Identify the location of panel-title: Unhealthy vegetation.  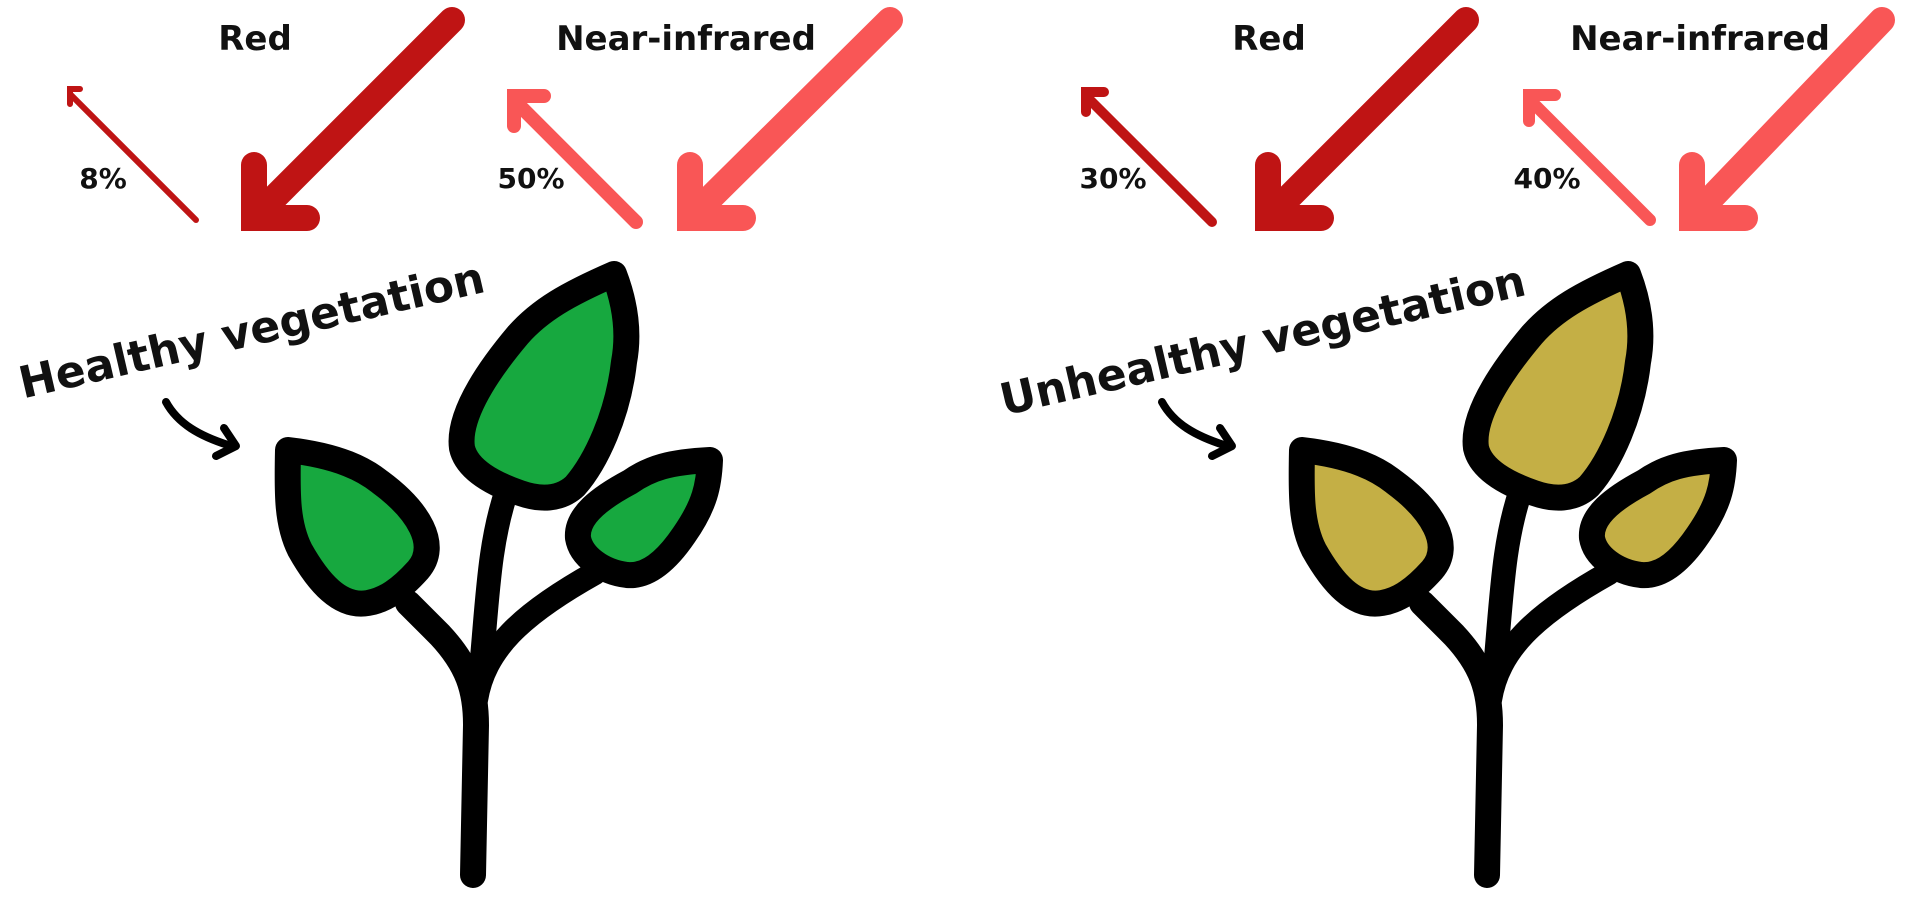
(1262, 341).